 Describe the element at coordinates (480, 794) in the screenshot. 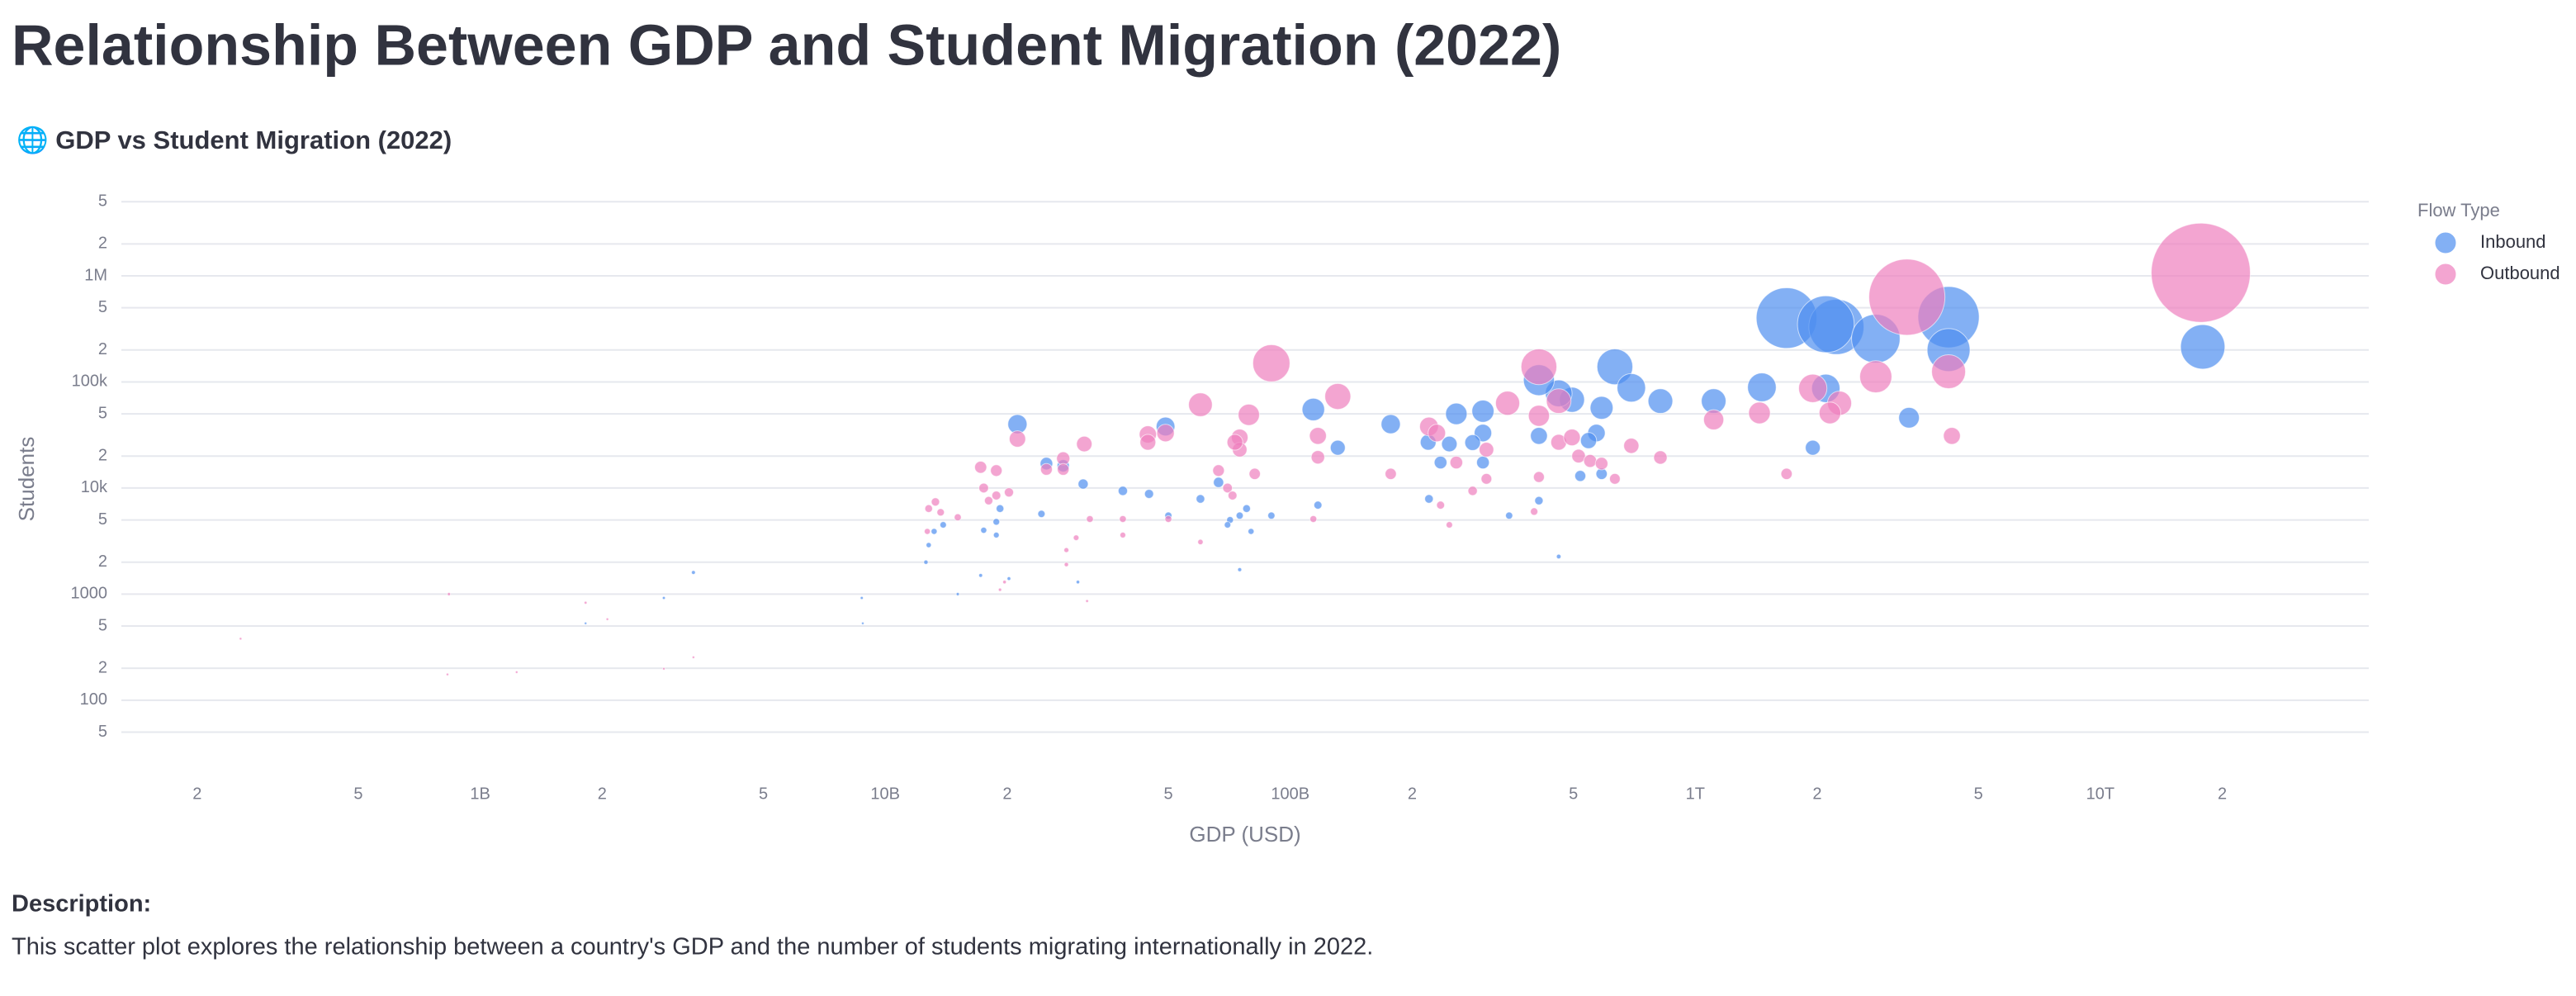

I see `x-tick-label: 1B` at that location.